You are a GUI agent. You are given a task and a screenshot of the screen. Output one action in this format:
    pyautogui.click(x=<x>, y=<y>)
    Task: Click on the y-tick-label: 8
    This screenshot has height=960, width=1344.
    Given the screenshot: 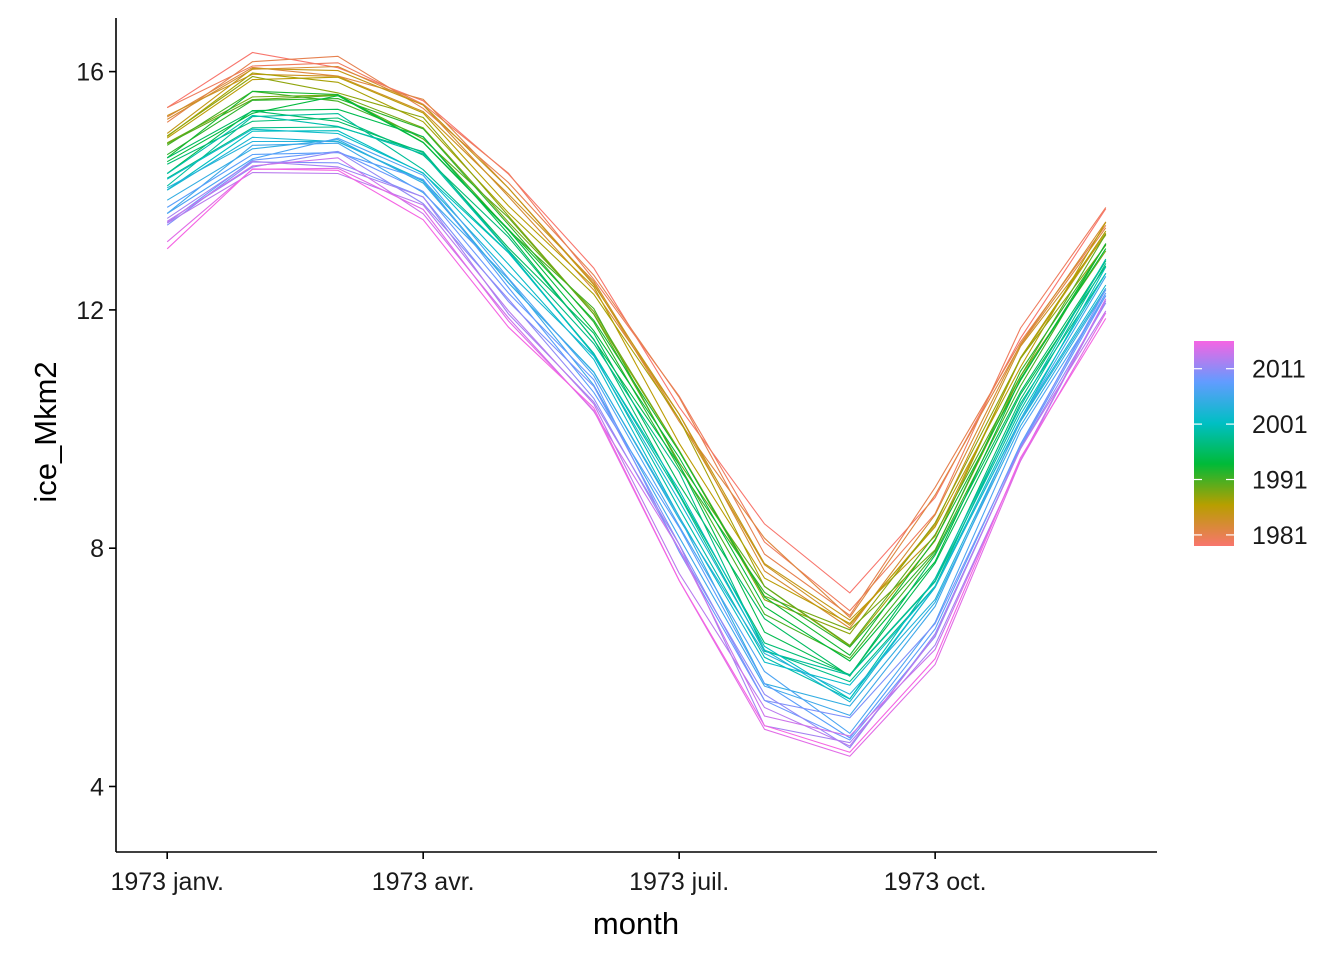 What is the action you would take?
    pyautogui.click(x=97, y=549)
    